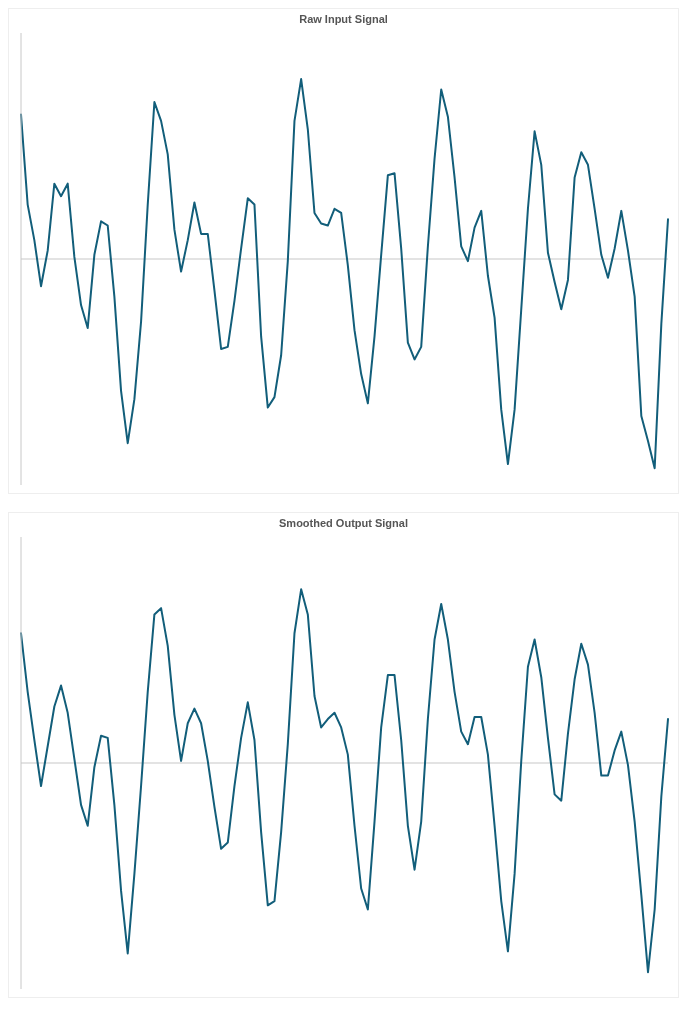 Image resolution: width=685 pixels, height=1020 pixels. I want to click on chart-title: Raw Input Signal, so click(343, 18).